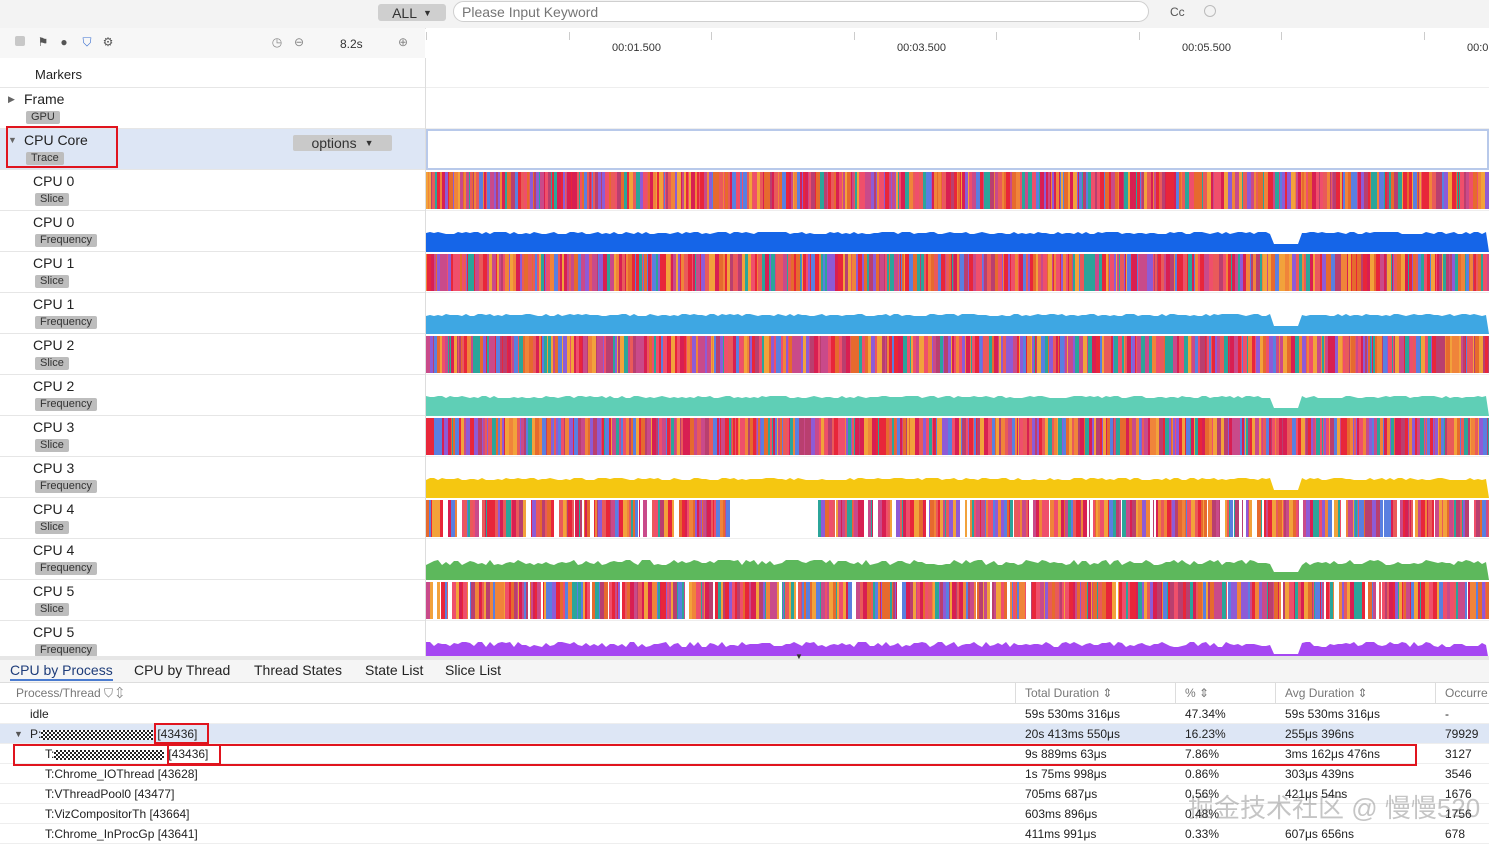 The height and width of the screenshot is (844, 1489). I want to click on filter-dropdown: ALL ▼, so click(412, 12).